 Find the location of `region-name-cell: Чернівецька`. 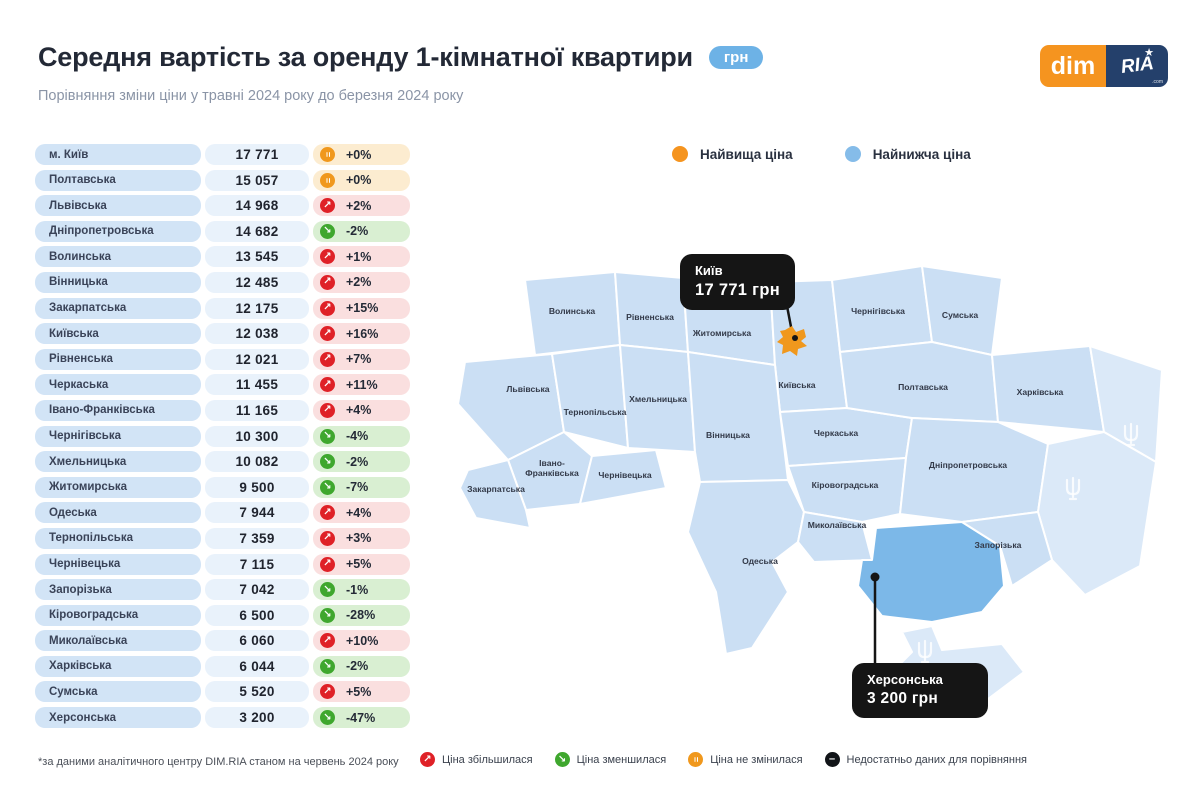

region-name-cell: Чернівецька is located at coordinates (118, 564).